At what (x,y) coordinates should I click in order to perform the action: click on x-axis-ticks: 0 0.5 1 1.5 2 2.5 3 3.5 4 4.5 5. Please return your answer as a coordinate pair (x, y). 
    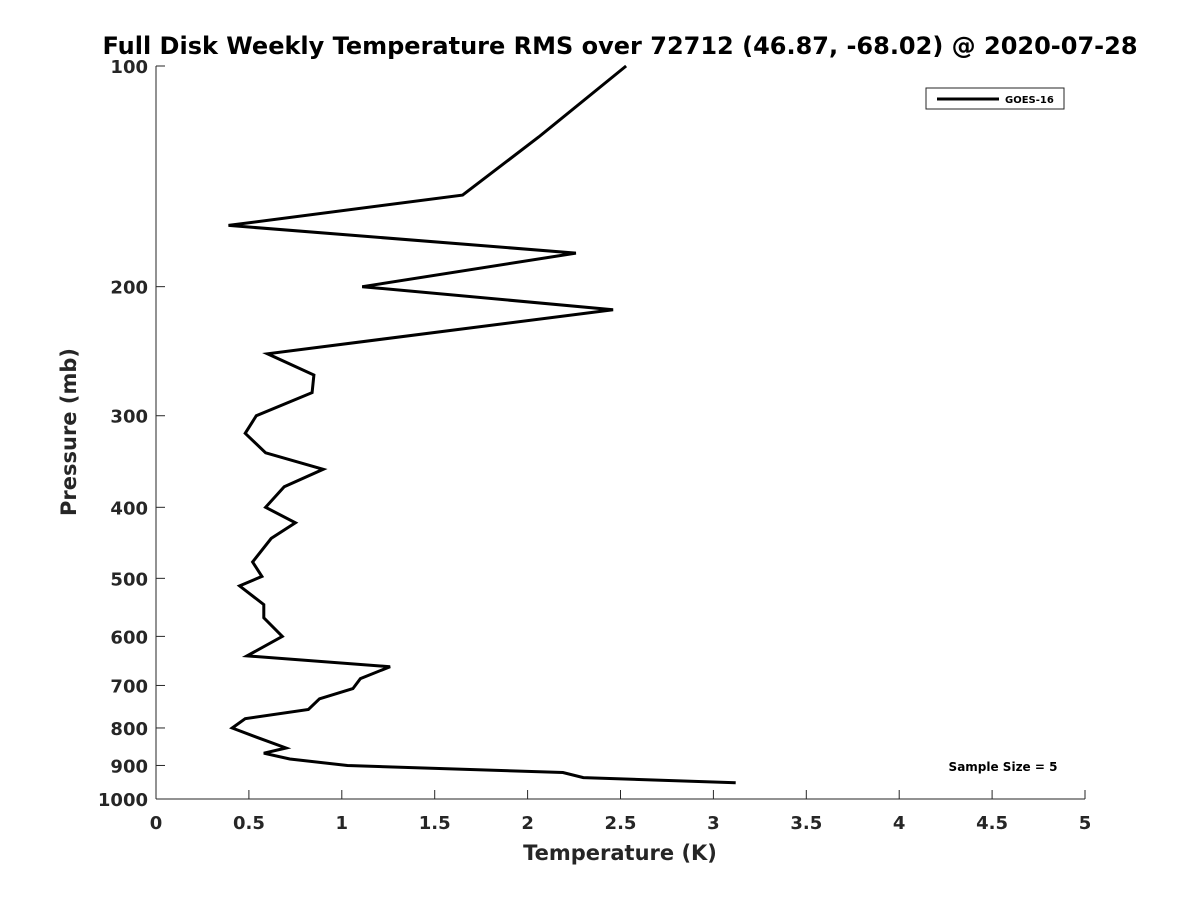
    Looking at the image, I should click on (621, 812).